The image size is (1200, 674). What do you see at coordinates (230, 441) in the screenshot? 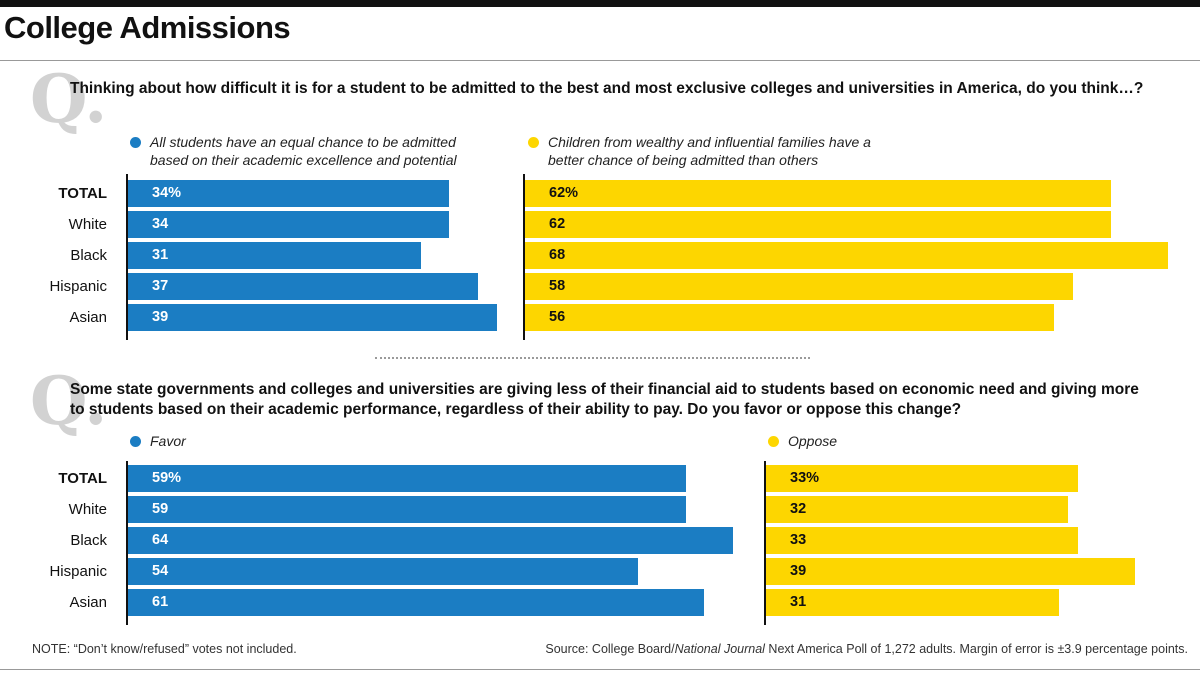
I see `legend-favor: Favor` at bounding box center [230, 441].